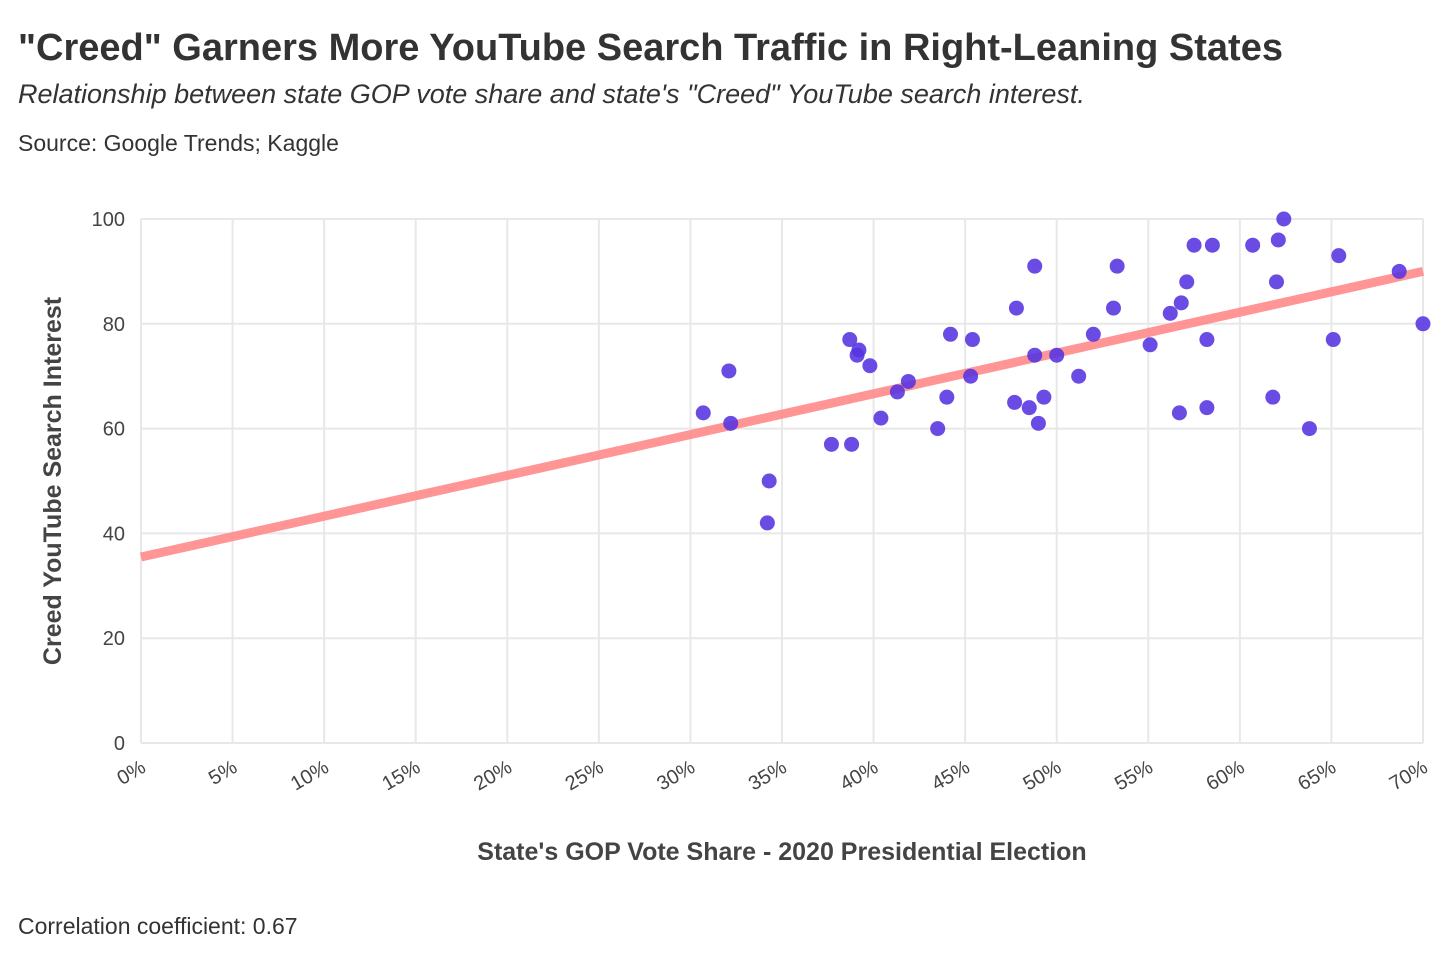 The width and height of the screenshot is (1456, 960). What do you see at coordinates (768, 775) in the screenshot?
I see `x-tick-label: 35%` at bounding box center [768, 775].